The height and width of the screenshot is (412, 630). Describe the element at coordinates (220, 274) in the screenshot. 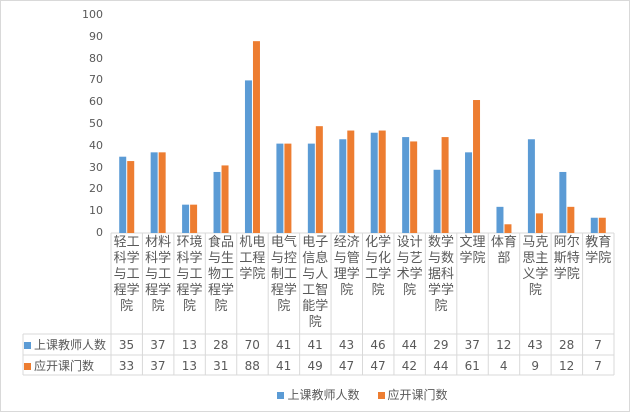

I see `category-label: 食品与生物工程学院` at that location.